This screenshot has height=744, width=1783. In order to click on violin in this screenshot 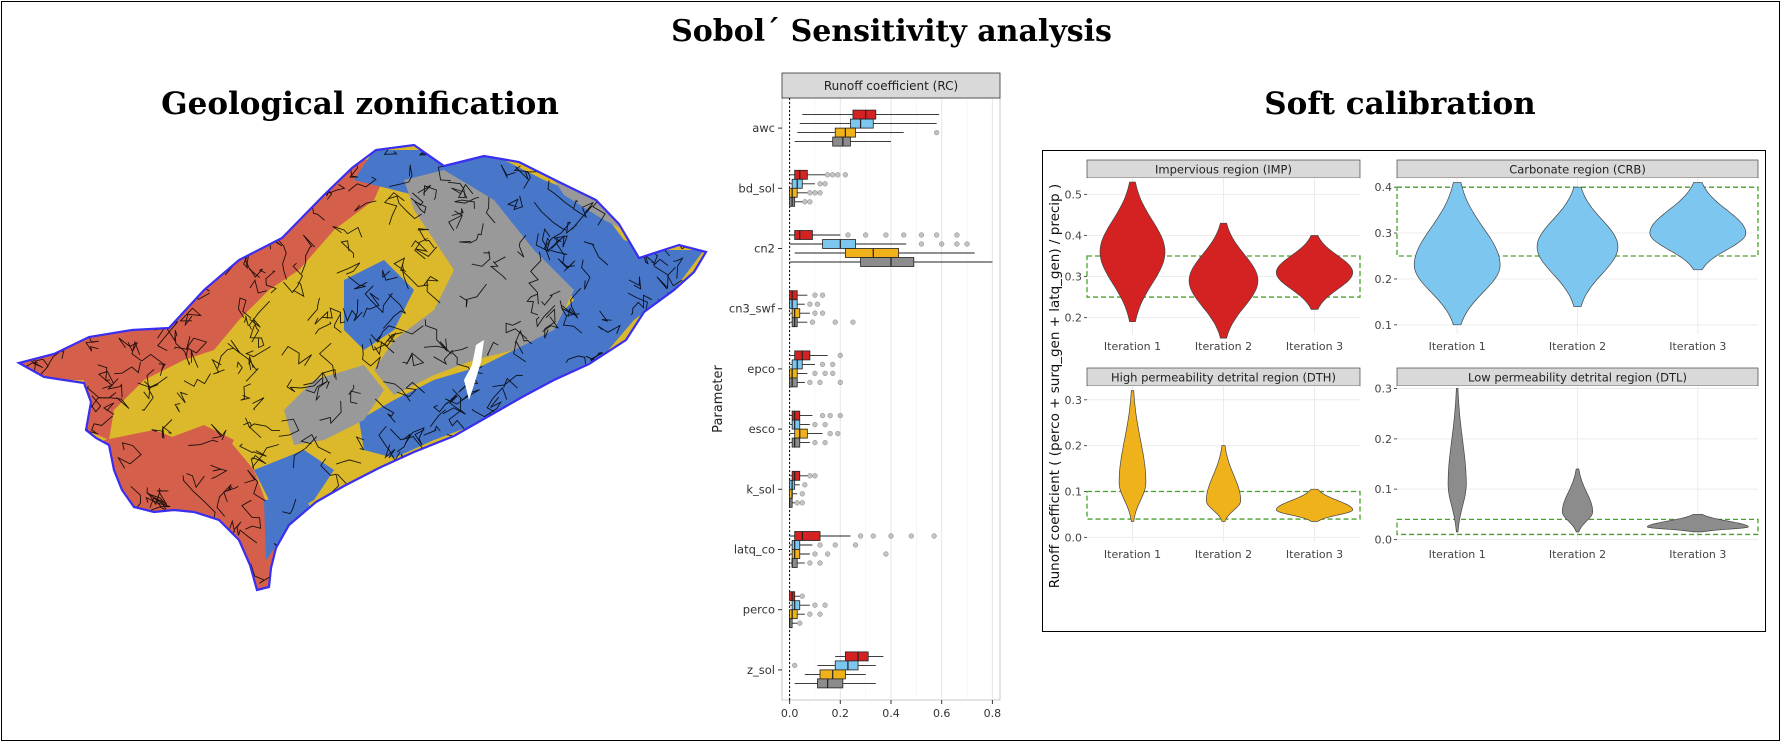, I will do `click(1314, 272)`.